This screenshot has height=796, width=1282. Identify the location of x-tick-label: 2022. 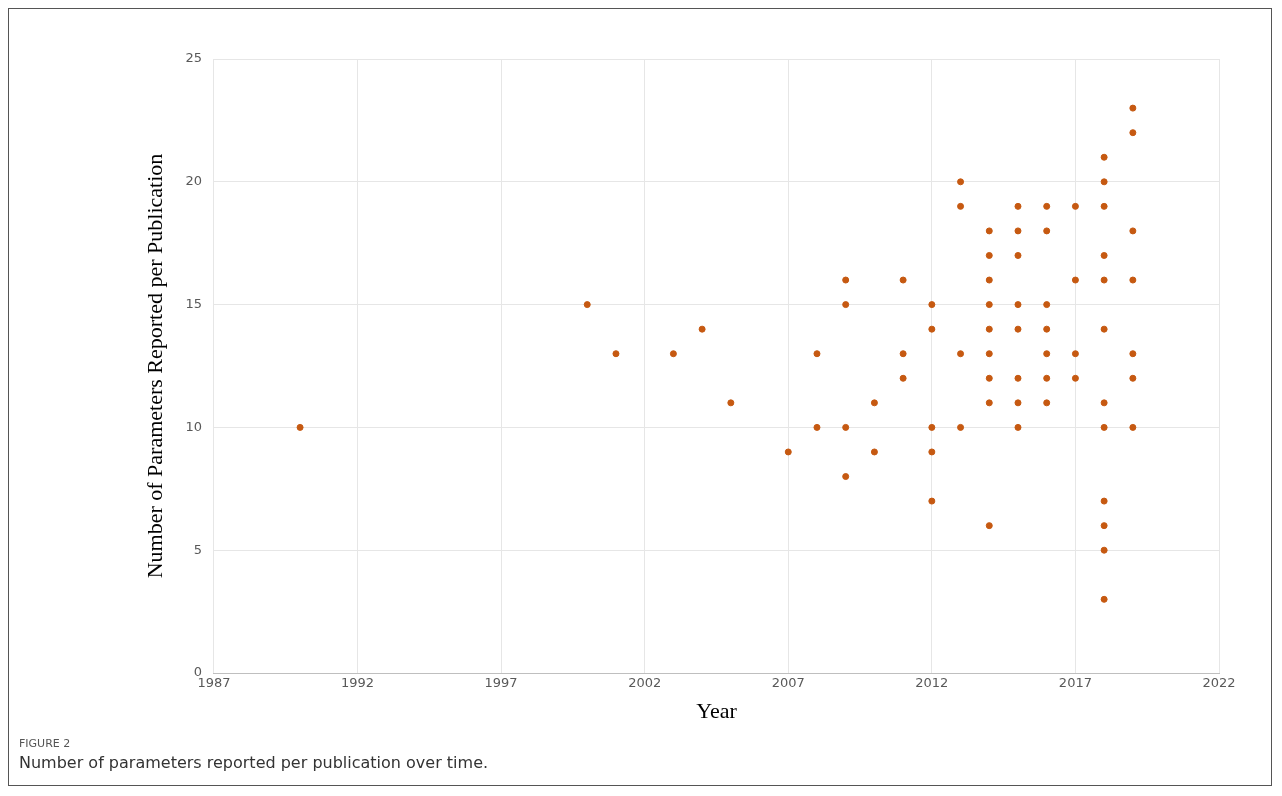
(1219, 683).